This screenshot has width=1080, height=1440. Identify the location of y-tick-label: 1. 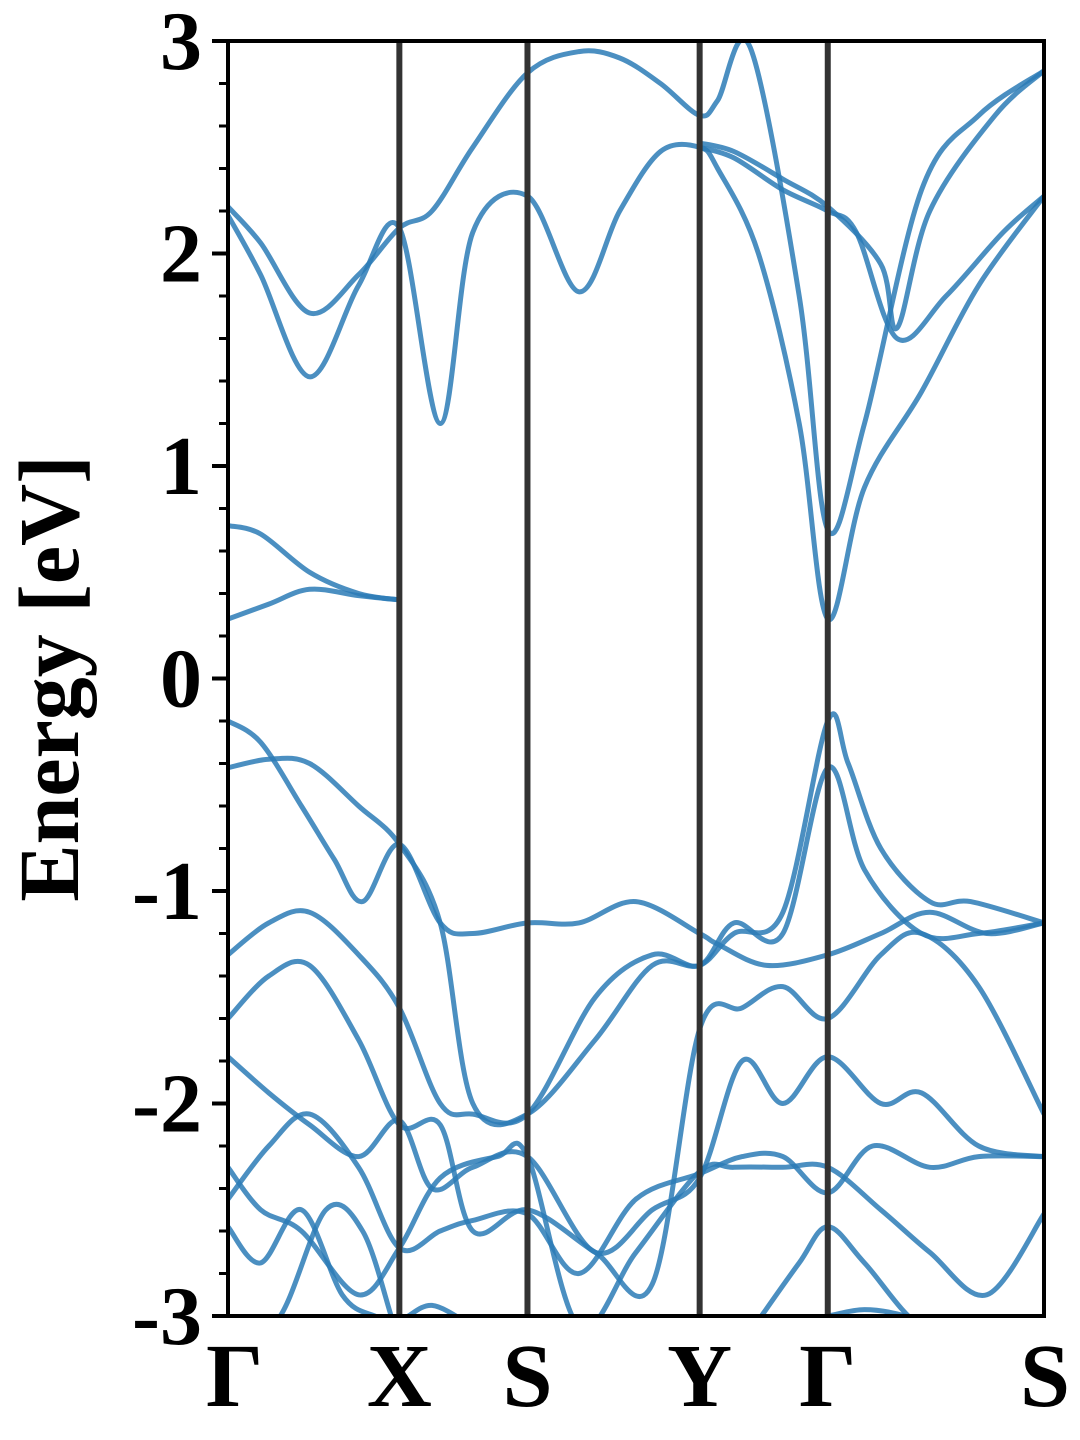
(181, 466).